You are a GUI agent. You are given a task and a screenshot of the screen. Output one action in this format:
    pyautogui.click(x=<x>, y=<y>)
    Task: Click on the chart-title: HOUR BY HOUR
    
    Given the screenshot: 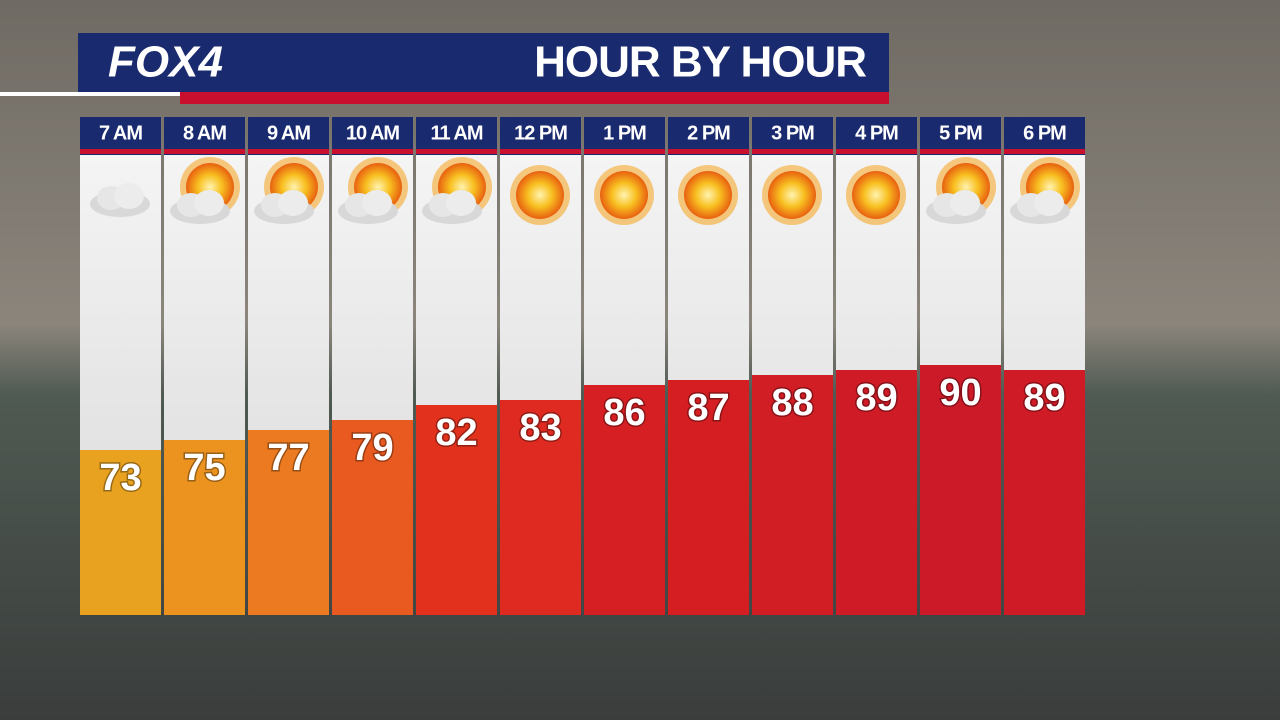 What is the action you would take?
    pyautogui.click(x=700, y=62)
    